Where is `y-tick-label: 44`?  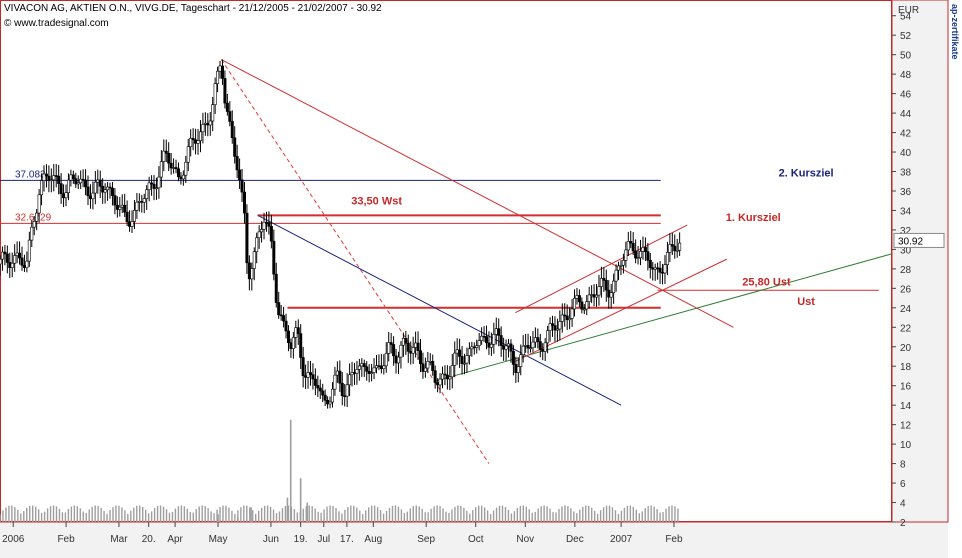 y-tick-label: 44 is located at coordinates (906, 114).